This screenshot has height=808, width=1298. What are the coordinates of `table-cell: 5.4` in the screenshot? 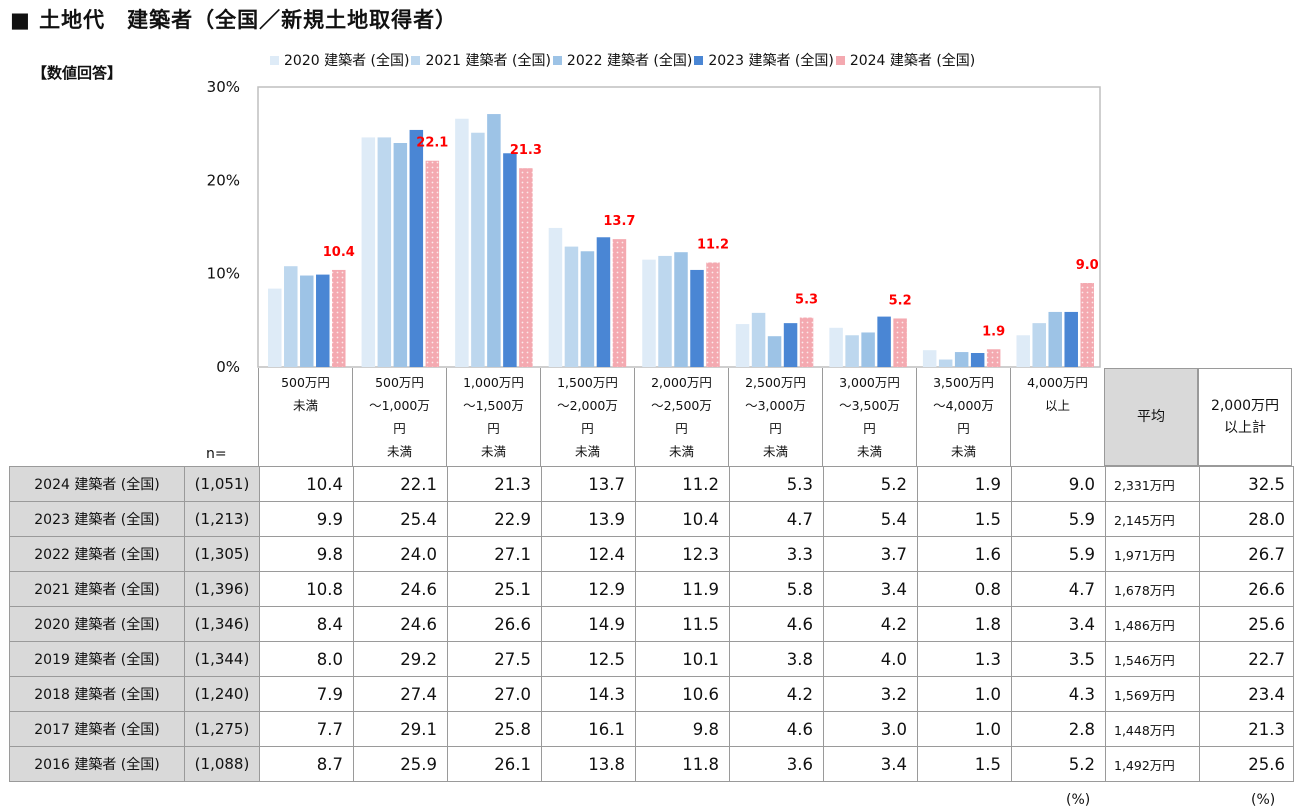 It's located at (870, 519).